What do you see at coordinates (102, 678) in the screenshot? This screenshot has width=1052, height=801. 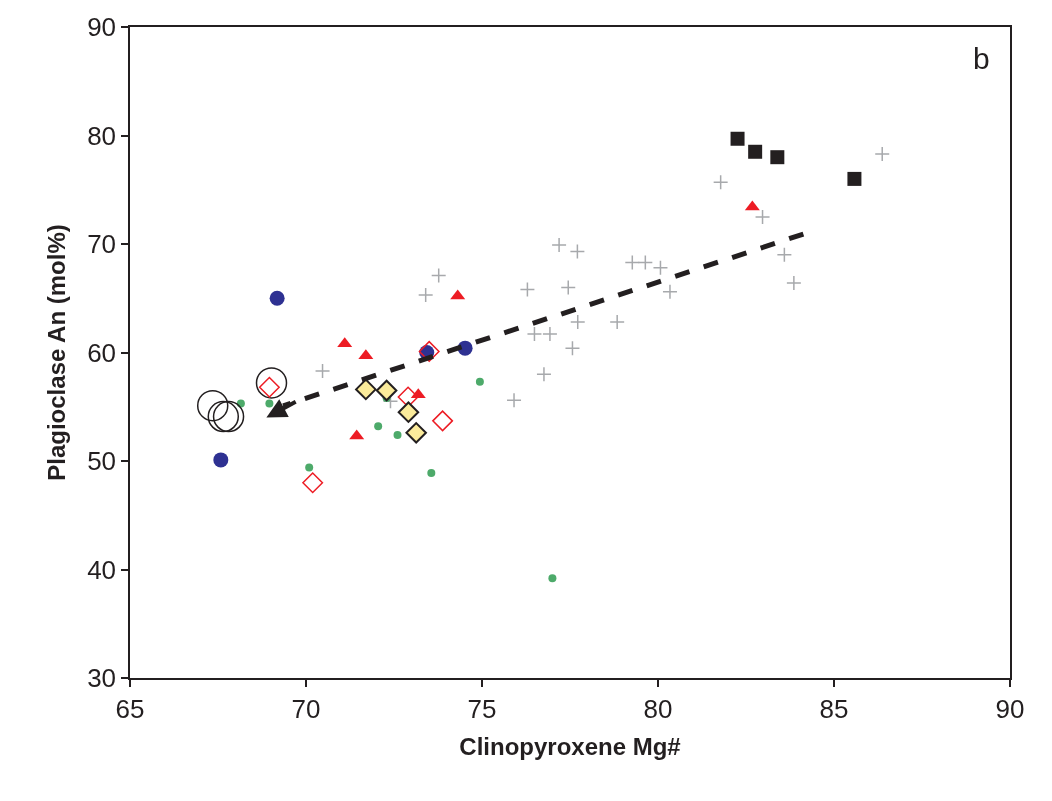 I see `y-tick-label: 30` at bounding box center [102, 678].